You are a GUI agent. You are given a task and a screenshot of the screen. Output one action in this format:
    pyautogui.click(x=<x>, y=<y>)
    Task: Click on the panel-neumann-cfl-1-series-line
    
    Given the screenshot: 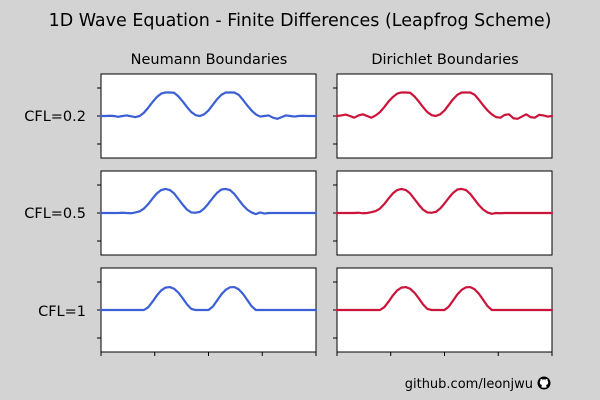 What is the action you would take?
    pyautogui.click(x=208, y=298)
    